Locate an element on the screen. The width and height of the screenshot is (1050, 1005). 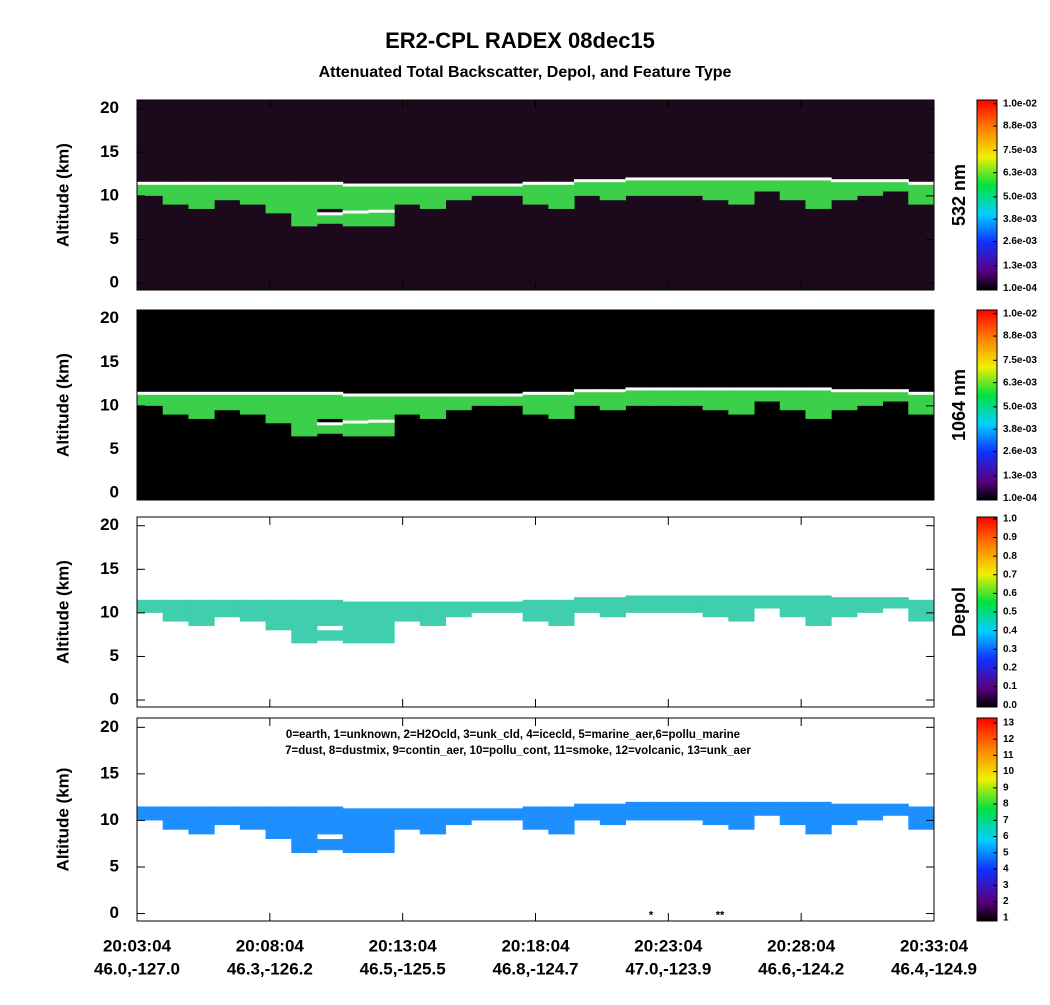
colorbar-tick-label: 1 is located at coordinates (1006, 917).